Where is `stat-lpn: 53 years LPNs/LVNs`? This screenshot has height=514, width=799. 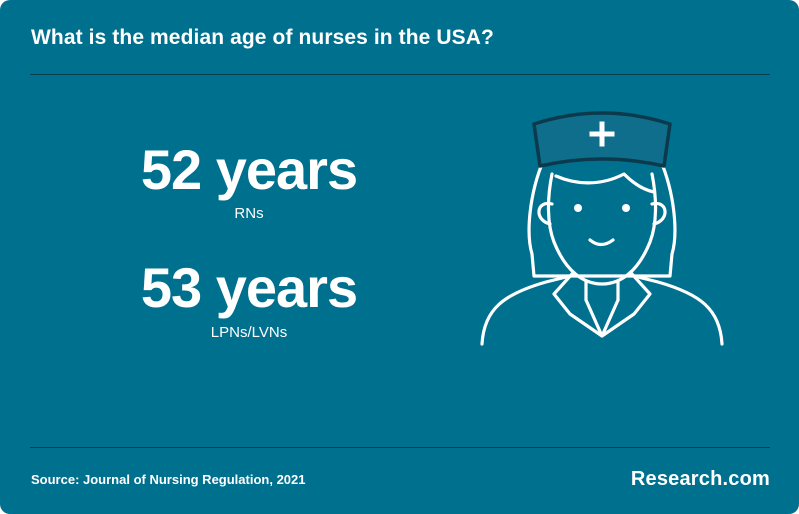 stat-lpn: 53 years LPNs/LVNs is located at coordinates (249, 299).